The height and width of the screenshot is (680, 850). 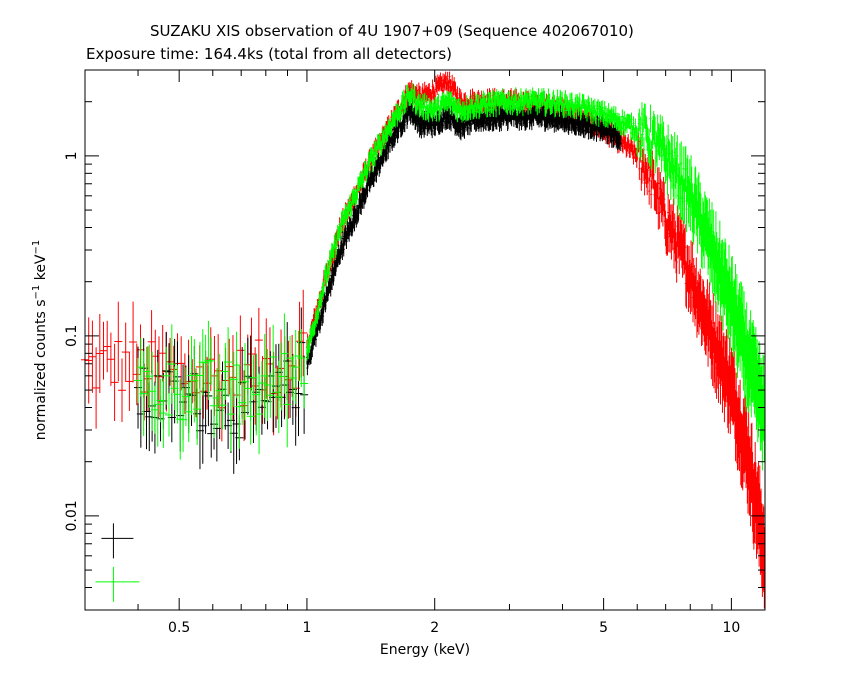 I want to click on y-tick-label: 0.1, so click(x=72, y=336).